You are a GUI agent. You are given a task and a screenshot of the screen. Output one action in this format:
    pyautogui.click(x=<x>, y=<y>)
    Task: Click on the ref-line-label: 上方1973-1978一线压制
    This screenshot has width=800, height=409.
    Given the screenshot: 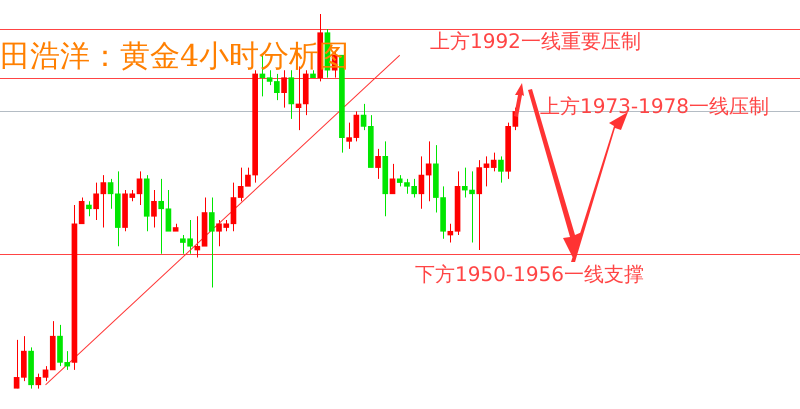 What is the action you would take?
    pyautogui.click(x=655, y=106)
    